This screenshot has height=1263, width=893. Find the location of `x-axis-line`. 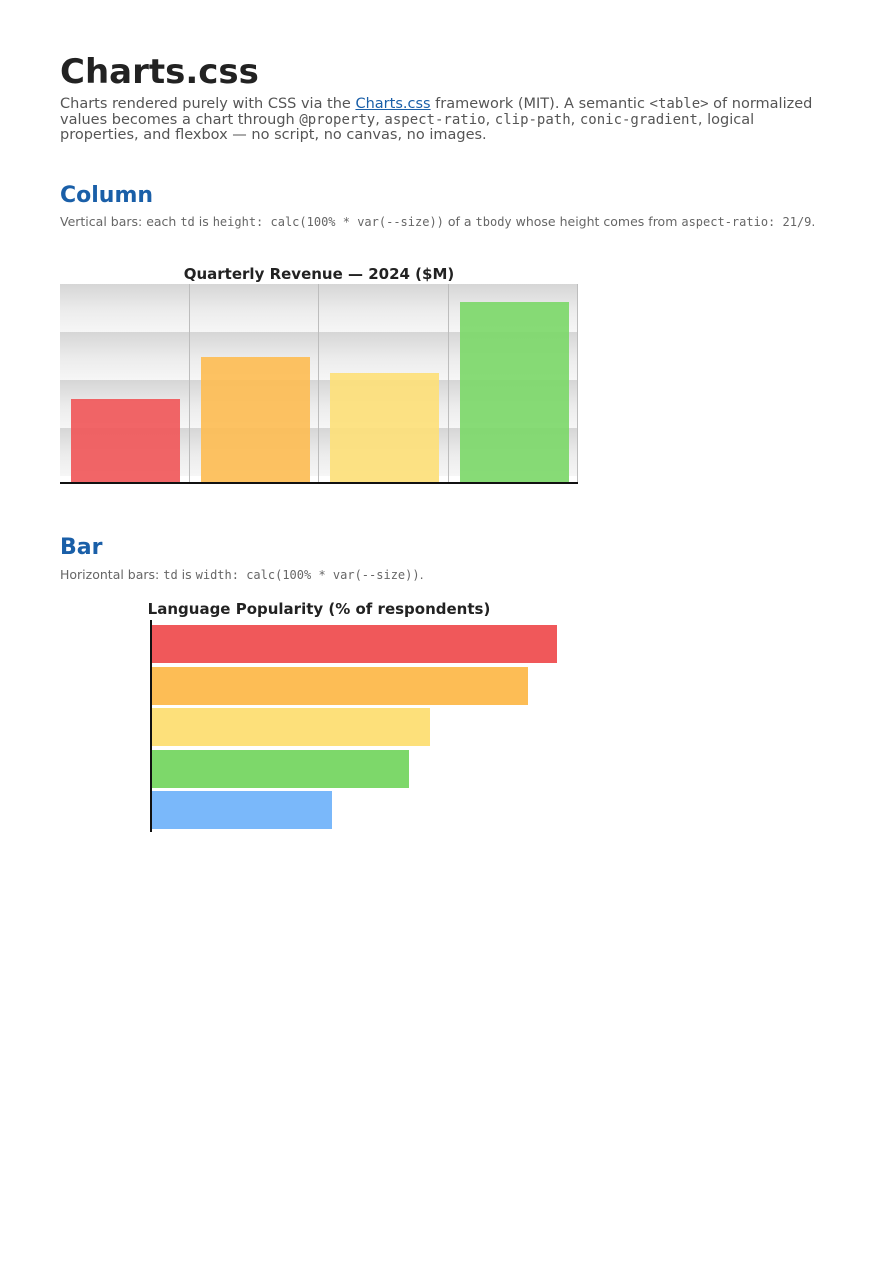

x-axis-line is located at coordinates (319, 483).